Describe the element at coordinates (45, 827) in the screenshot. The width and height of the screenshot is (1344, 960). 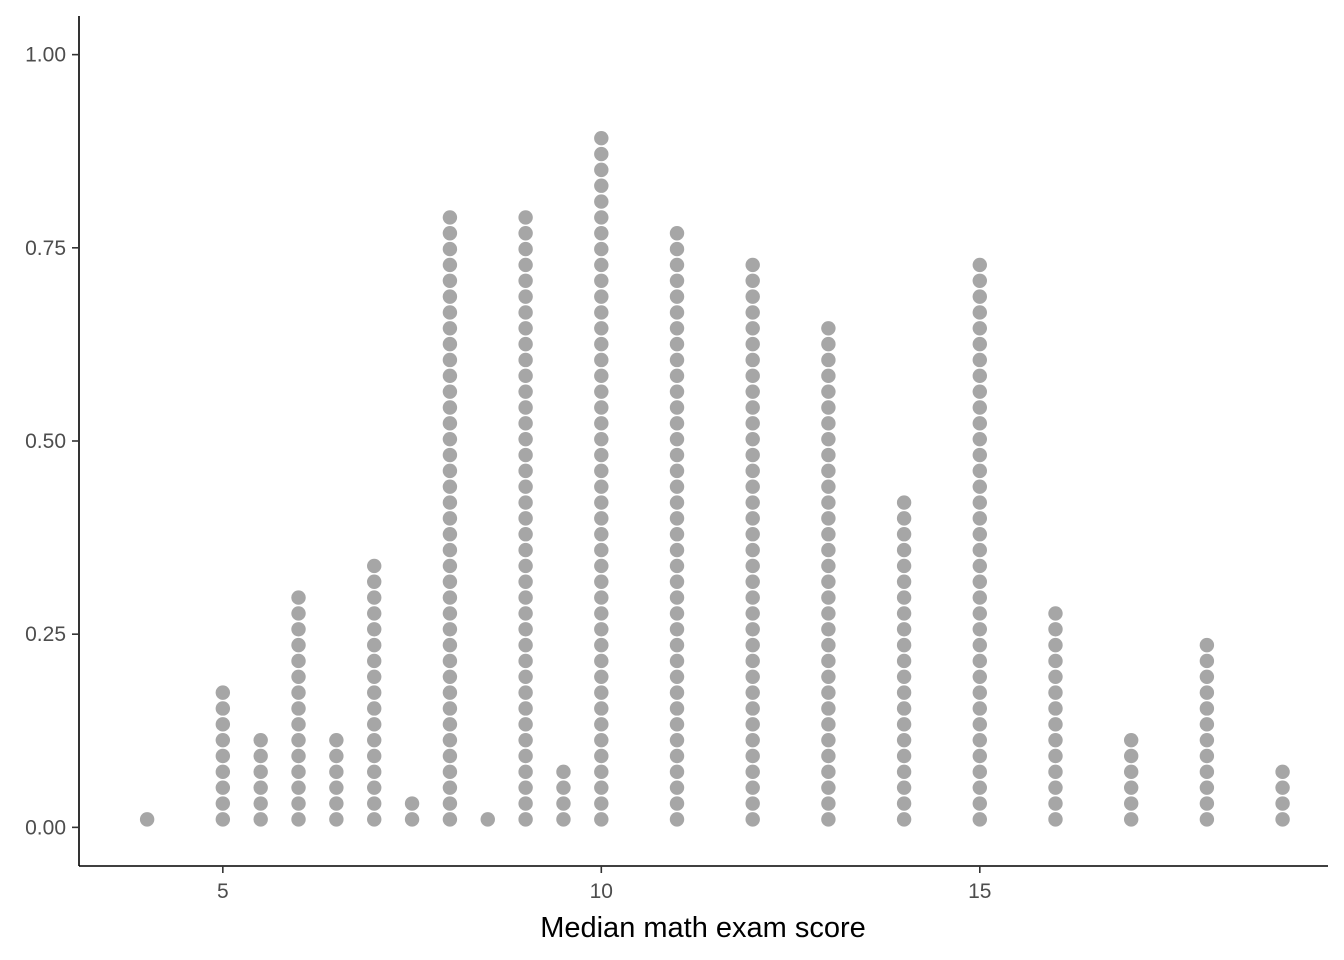
I see `y-tick-label: 0.00` at that location.